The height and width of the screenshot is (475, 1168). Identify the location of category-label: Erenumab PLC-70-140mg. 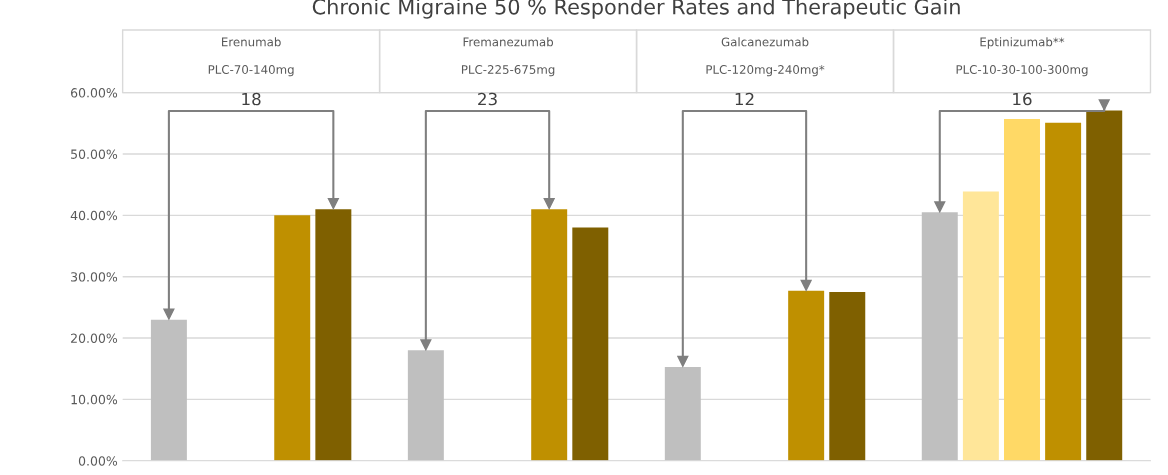
(251, 57).